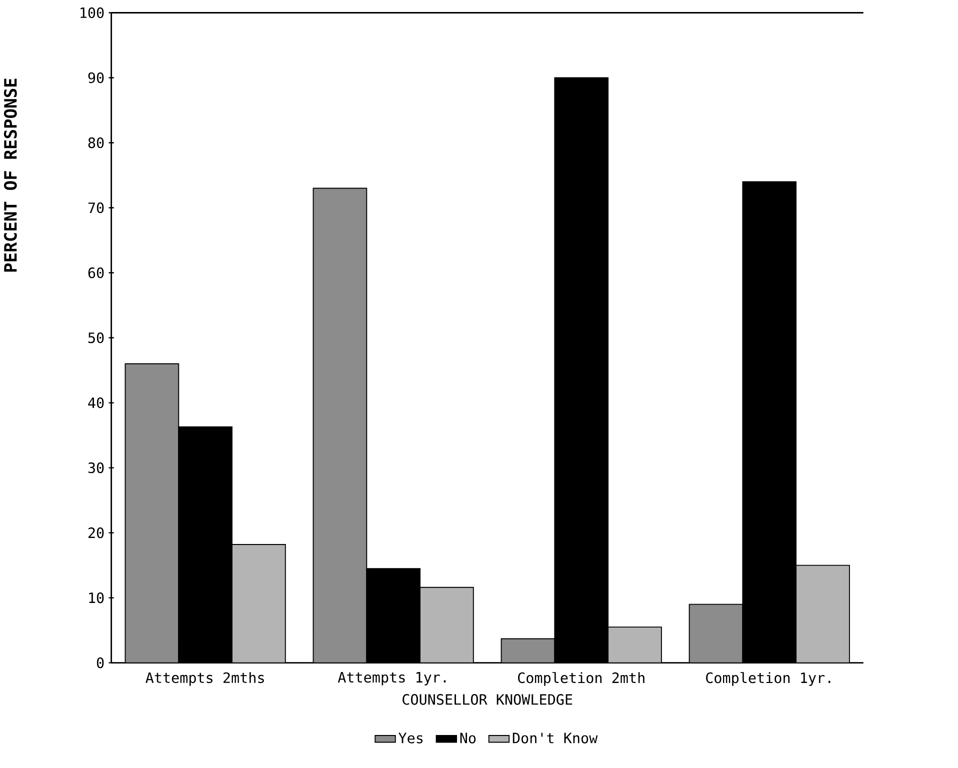  Describe the element at coordinates (487, 699) in the screenshot. I see `x-axis-title: COUNSELLOR KNOWLEDGE` at that location.